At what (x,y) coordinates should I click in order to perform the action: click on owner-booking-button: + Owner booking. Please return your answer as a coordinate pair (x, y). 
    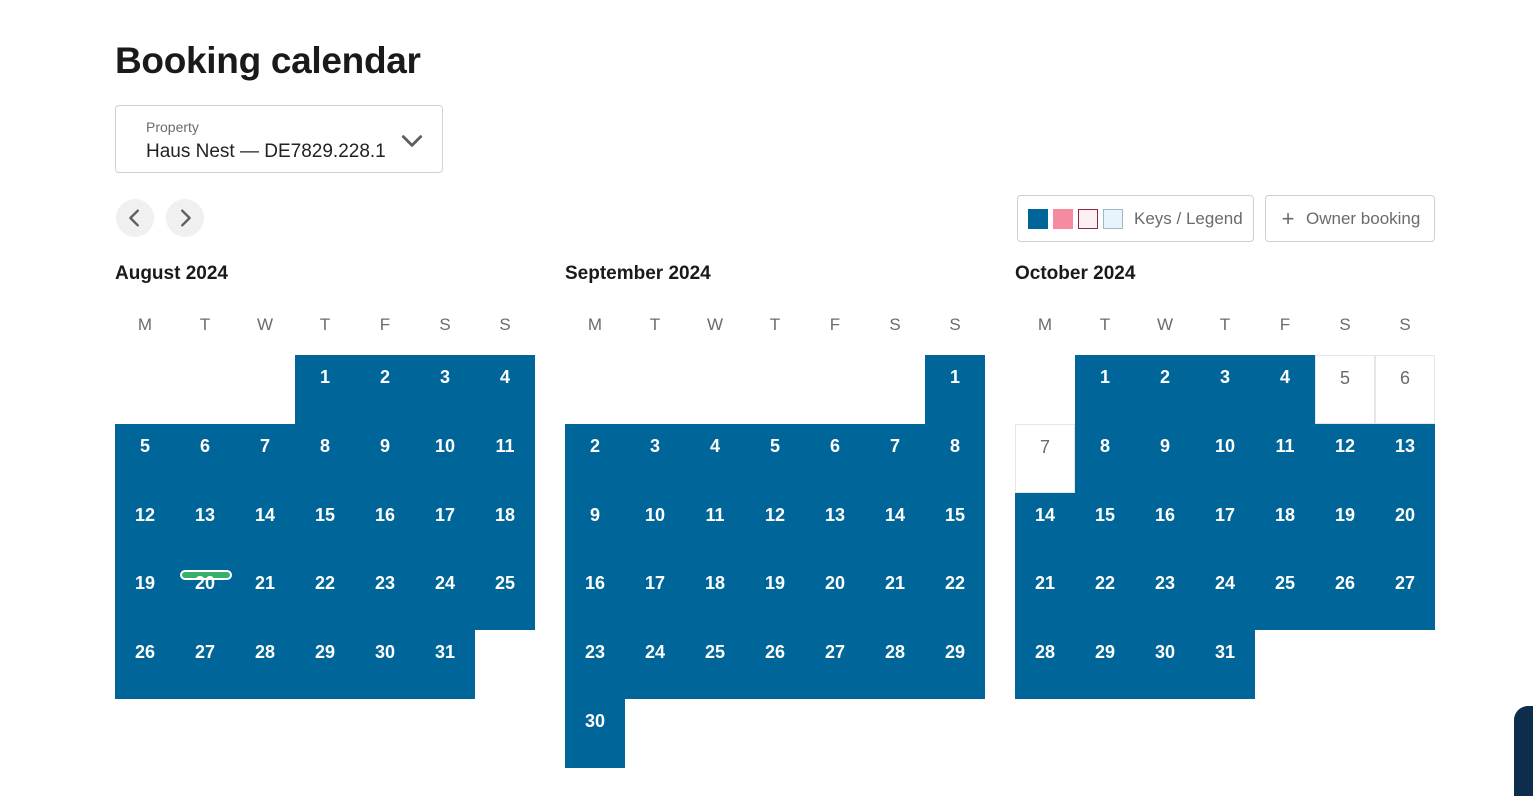
    Looking at the image, I should click on (1350, 218).